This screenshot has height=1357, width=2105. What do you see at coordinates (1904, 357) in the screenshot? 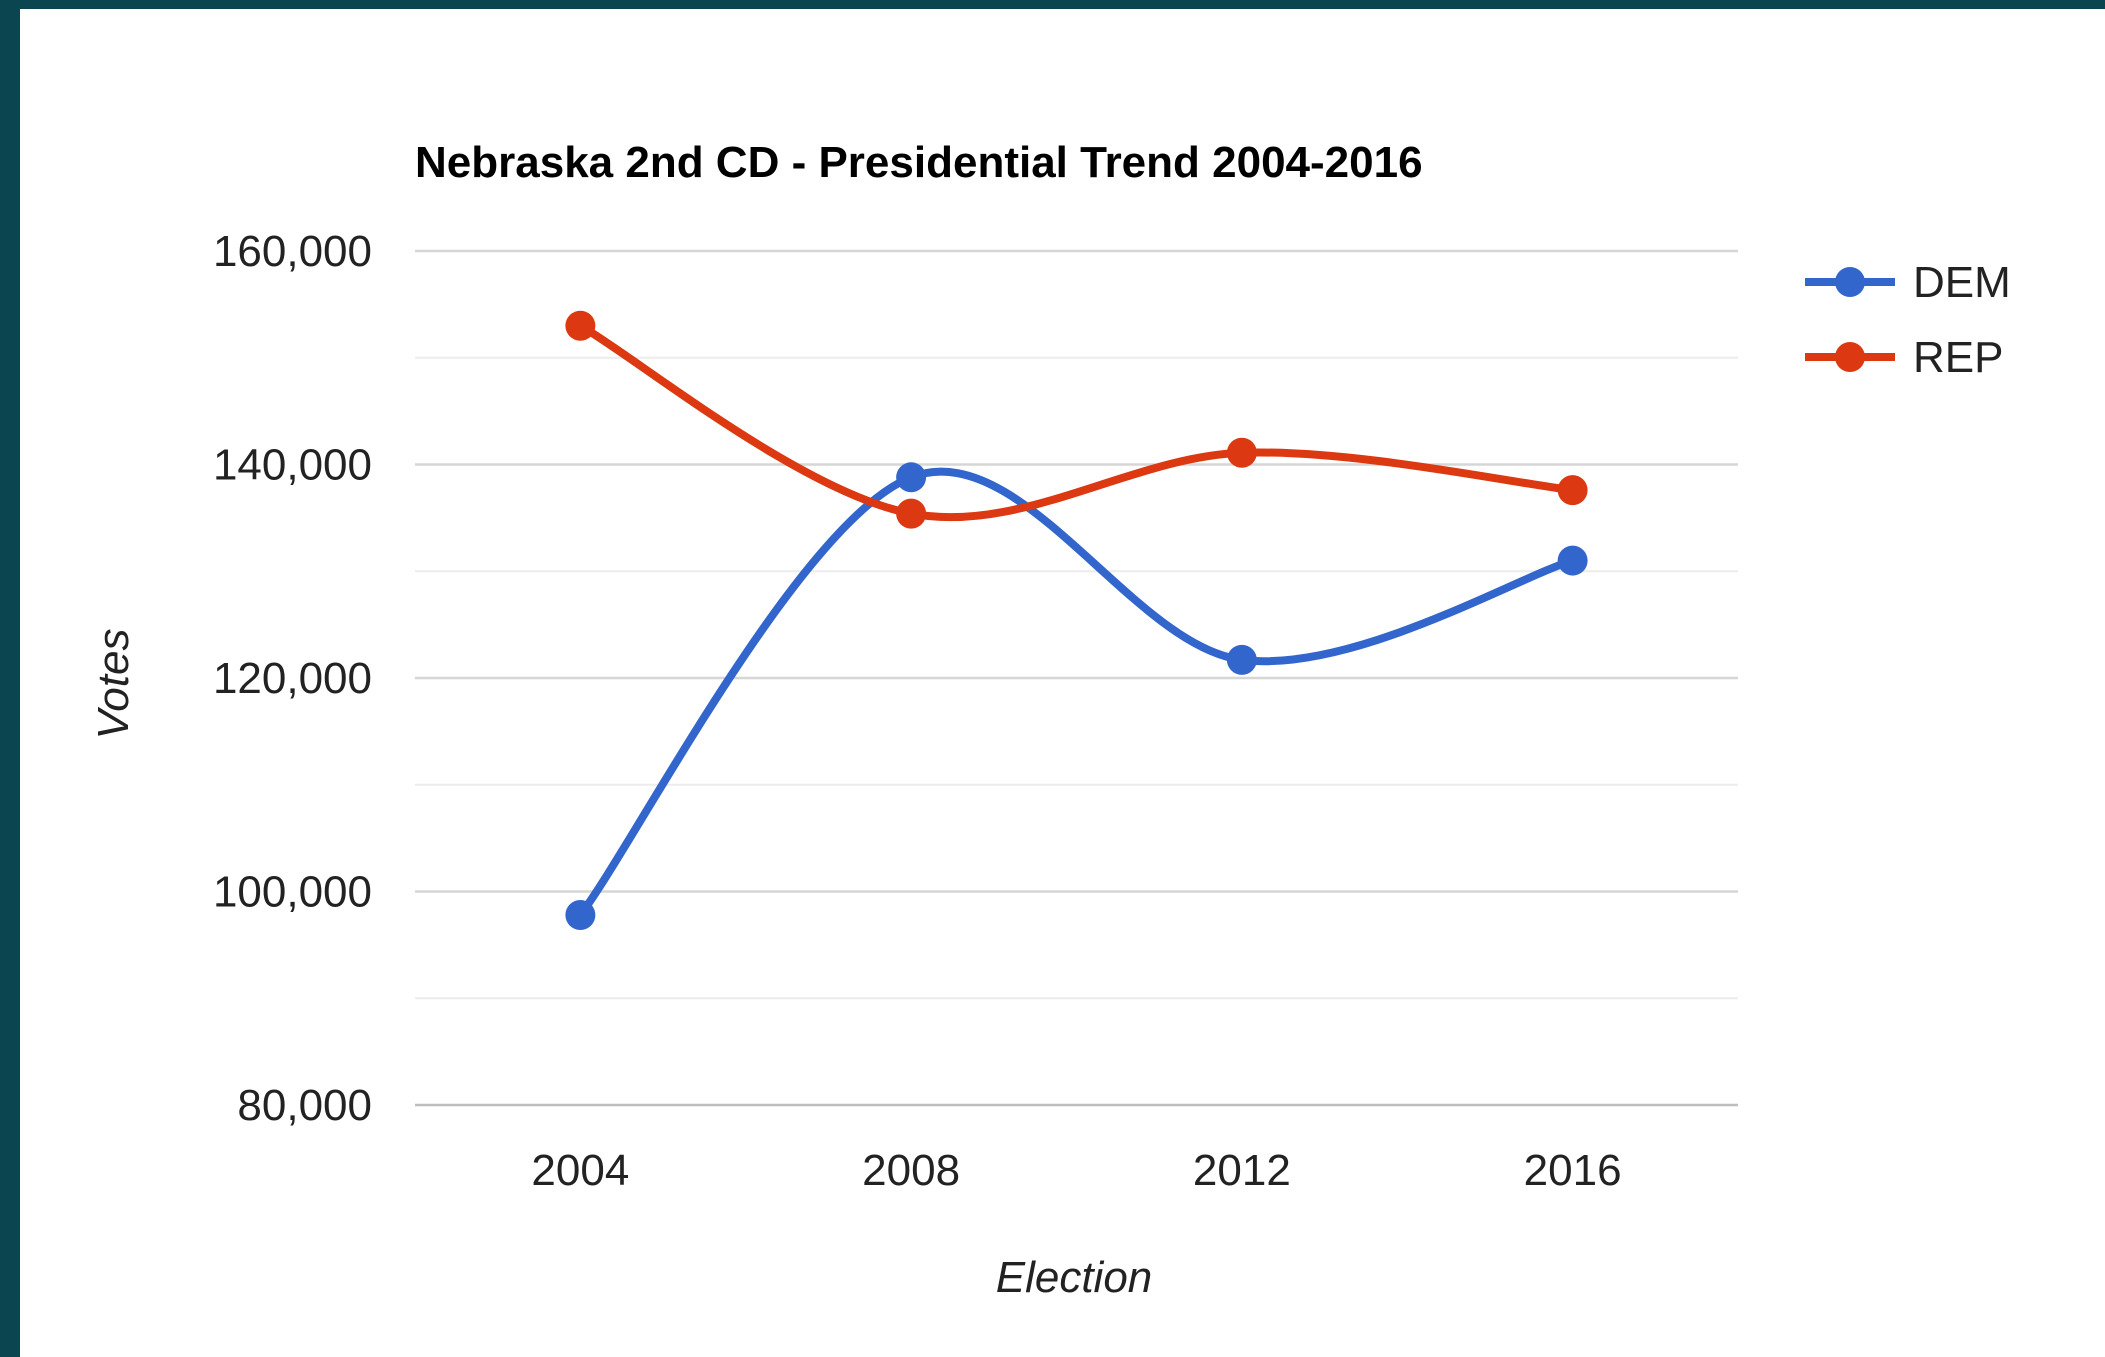
I see `legend-item-rep: REP` at bounding box center [1904, 357].